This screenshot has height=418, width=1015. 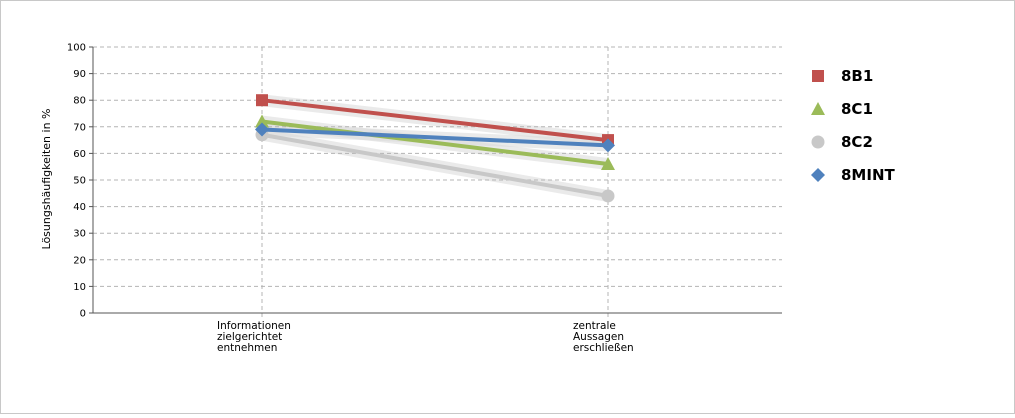 What do you see at coordinates (254, 337) in the screenshot?
I see `x-category-label-0: Informationen zielgerichtet entnehmen` at bounding box center [254, 337].